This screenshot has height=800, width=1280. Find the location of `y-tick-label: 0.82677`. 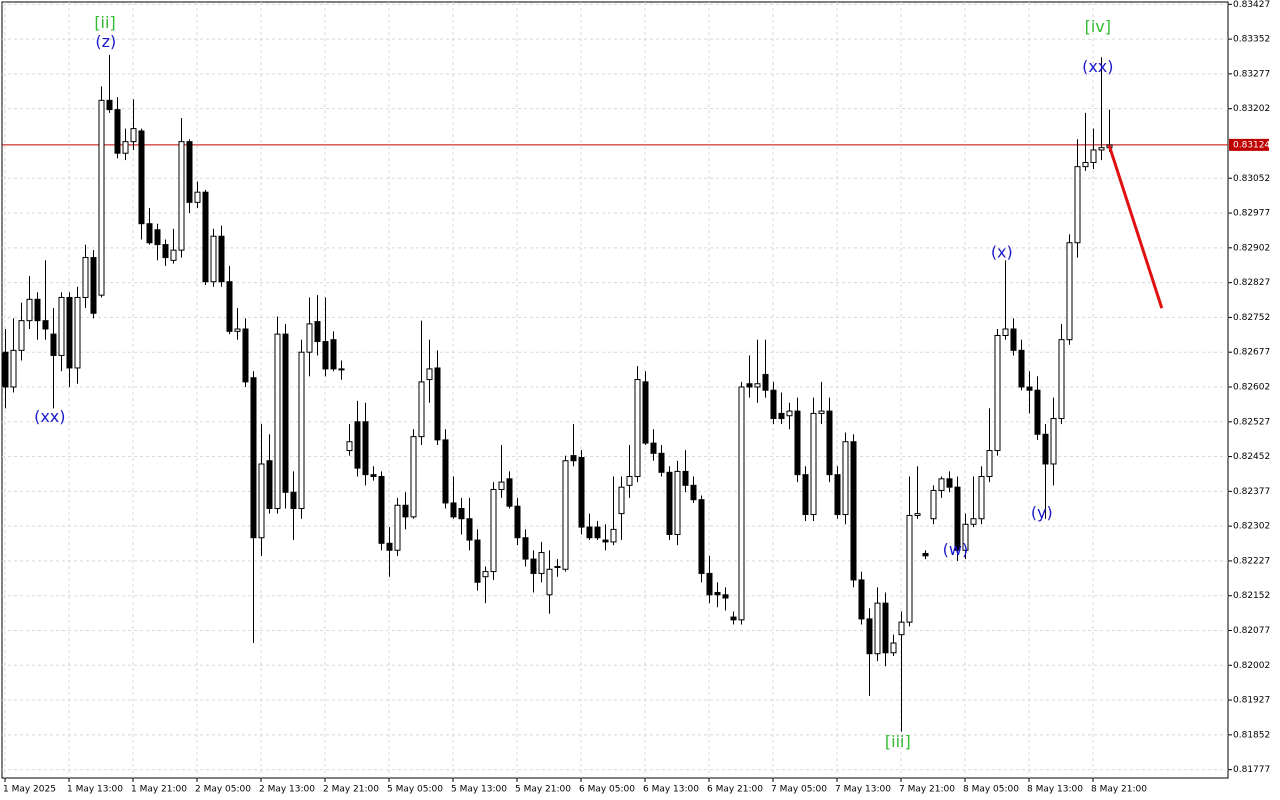

y-tick-label: 0.82677 is located at coordinates (1251, 353).